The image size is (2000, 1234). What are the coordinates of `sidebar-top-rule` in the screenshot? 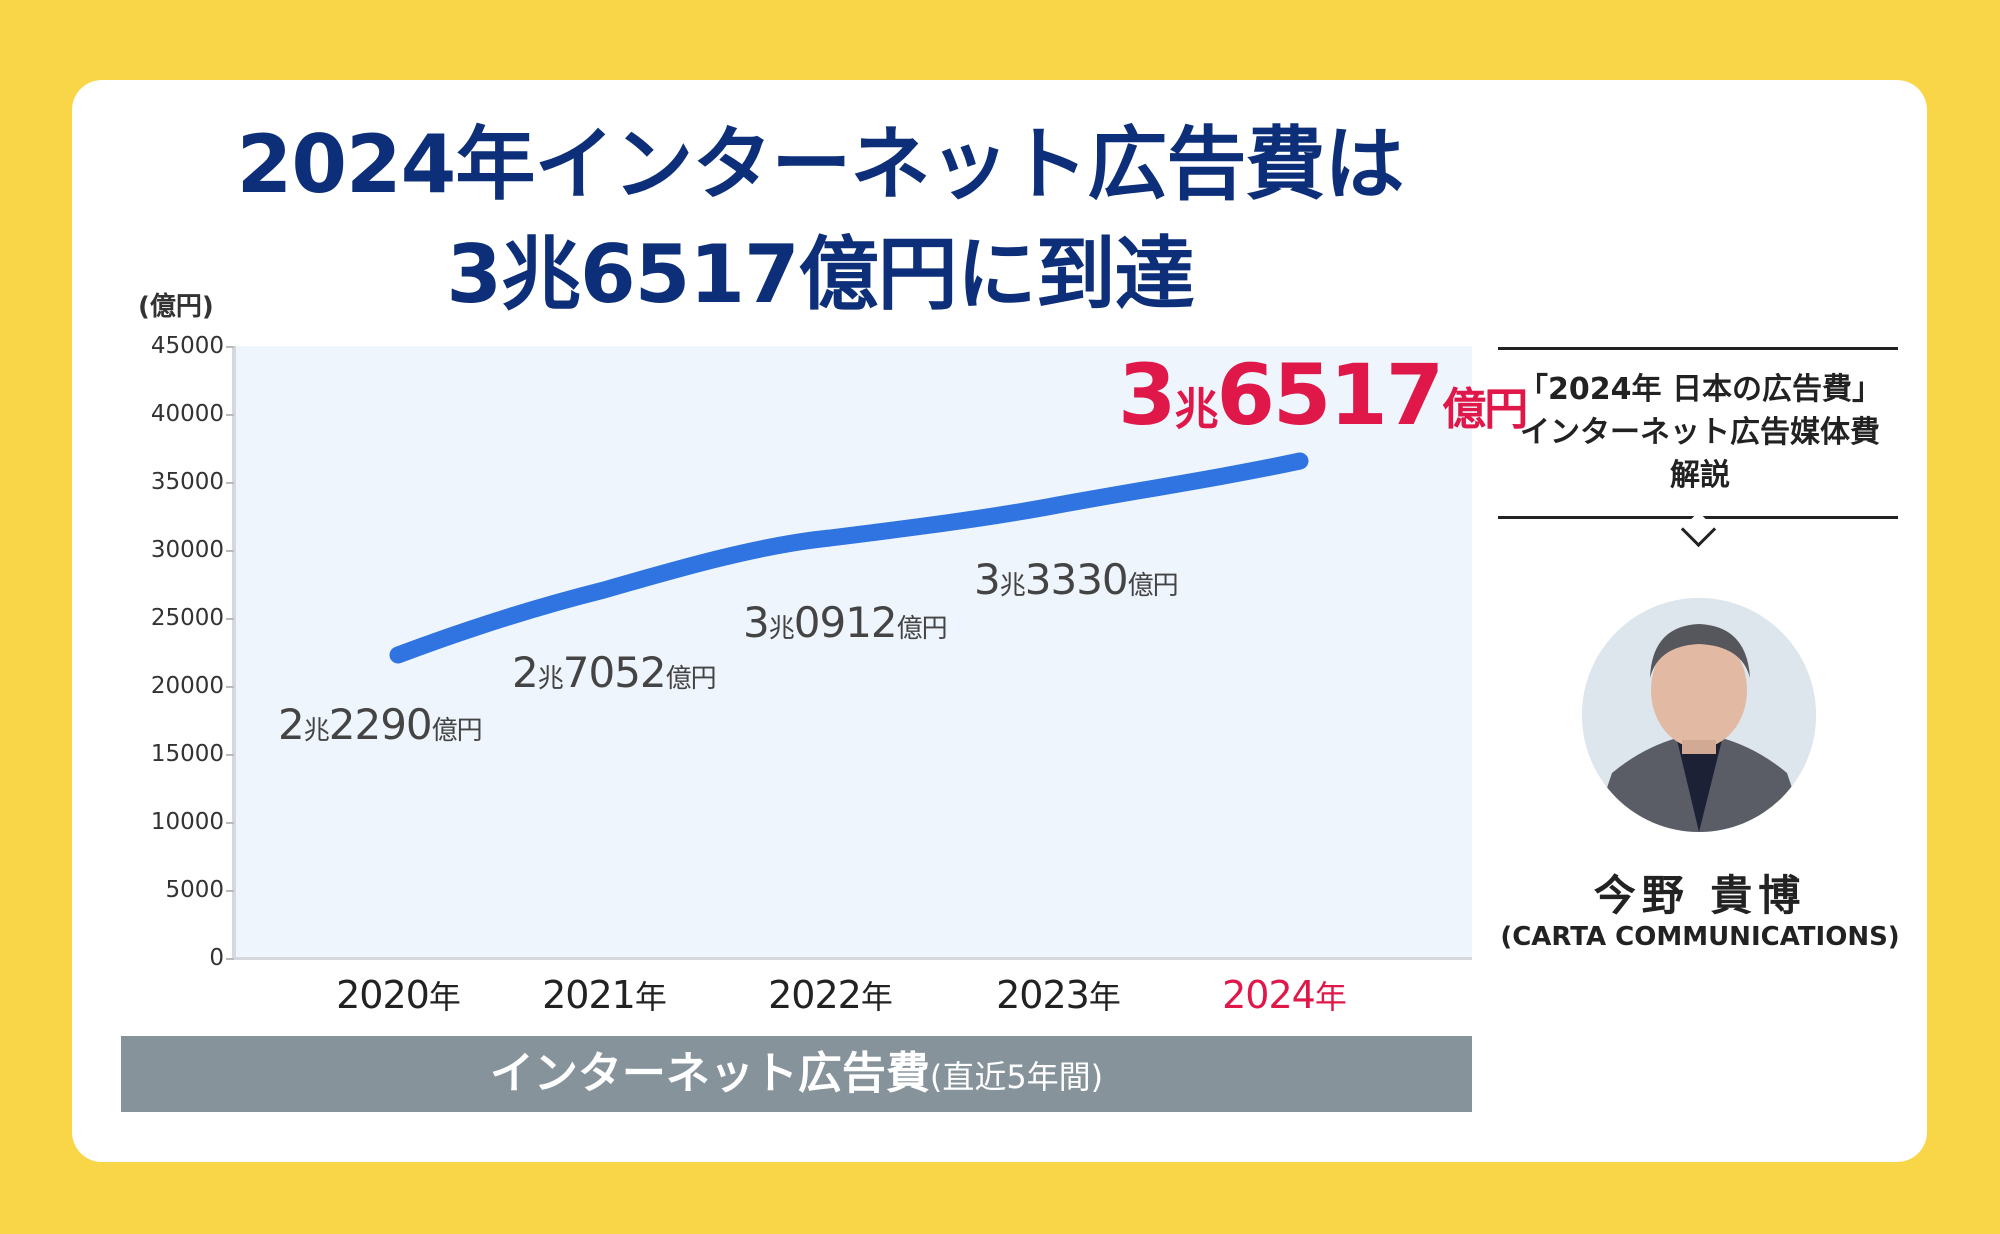 It's located at (1698, 348).